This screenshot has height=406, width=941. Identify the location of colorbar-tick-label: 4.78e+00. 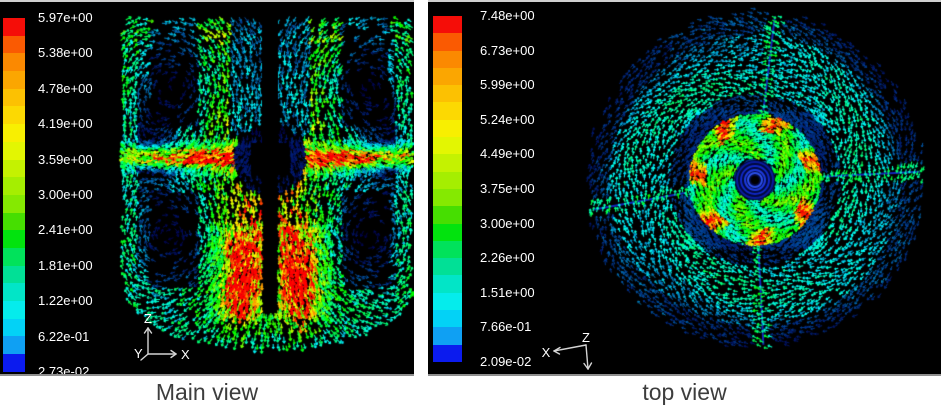
(65, 88).